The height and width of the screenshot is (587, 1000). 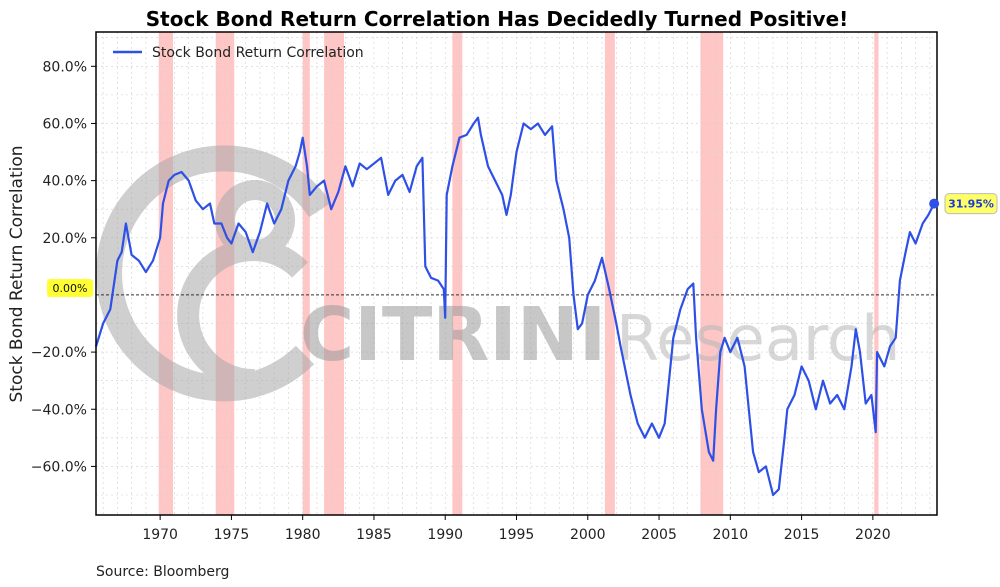 I want to click on legend: Stock Bond Return Correlation, so click(x=238, y=53).